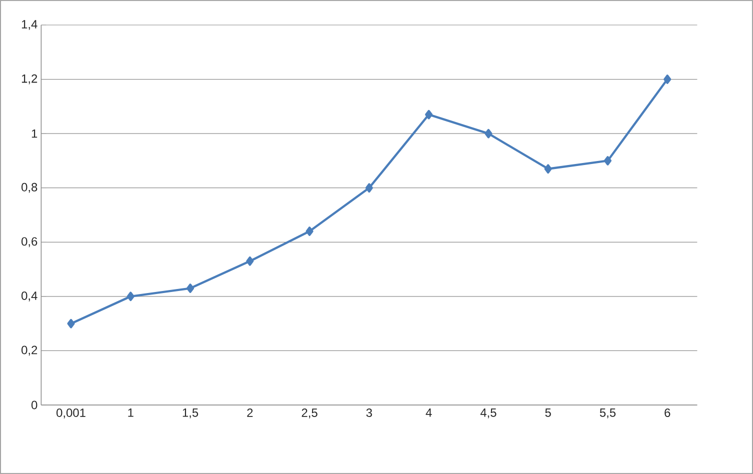  I want to click on x-tick-label: 4,5, so click(488, 413).